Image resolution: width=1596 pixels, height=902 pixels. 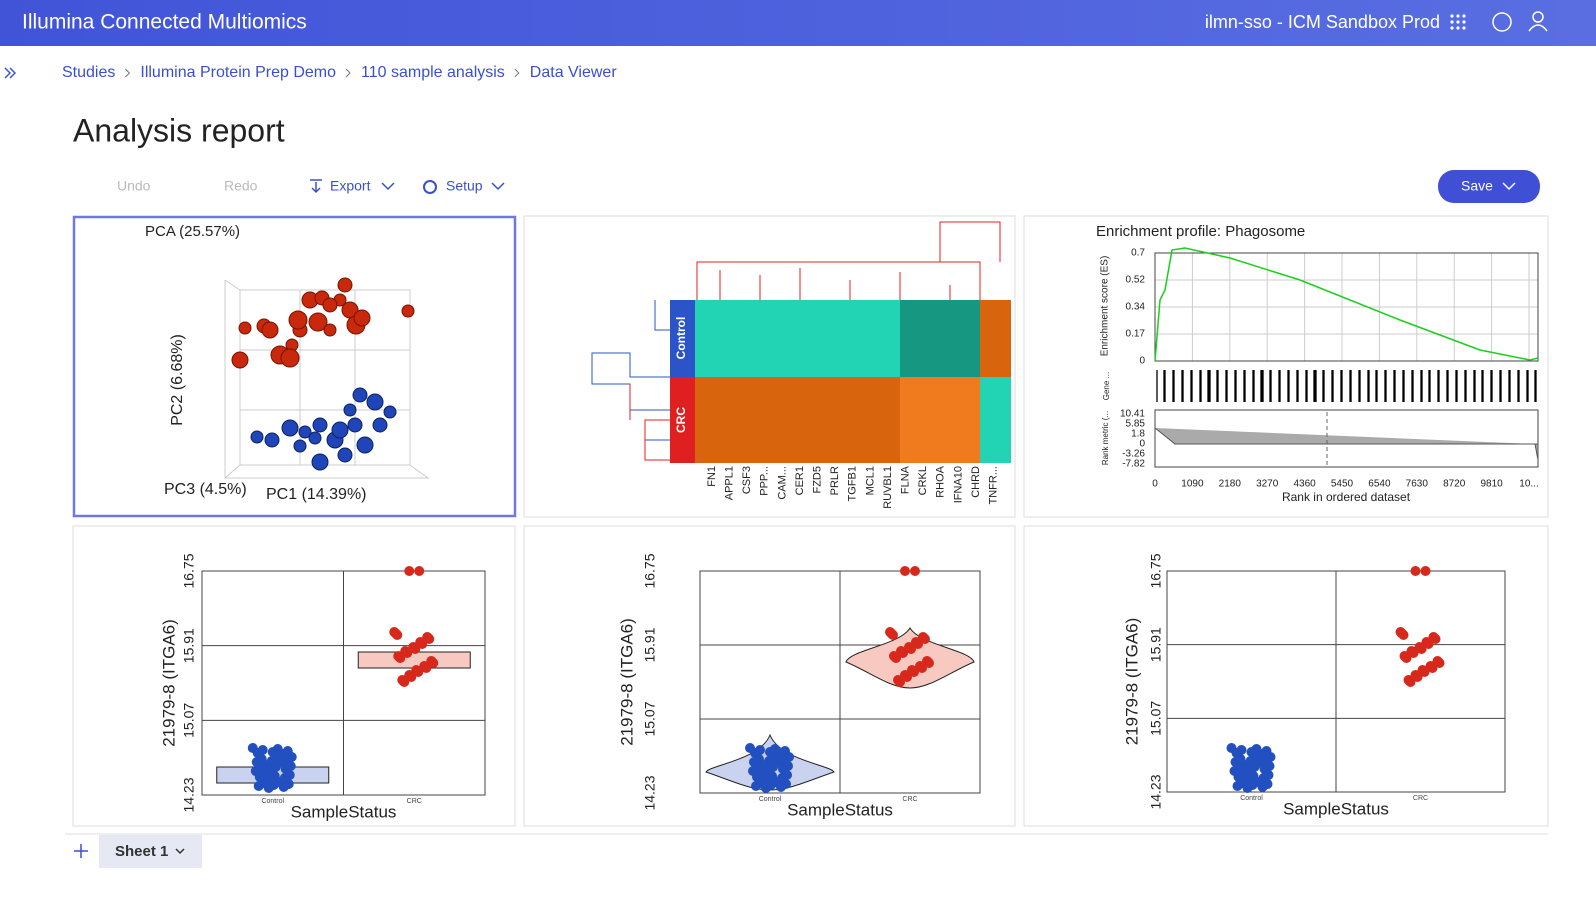 I want to click on save-button, so click(x=1489, y=186).